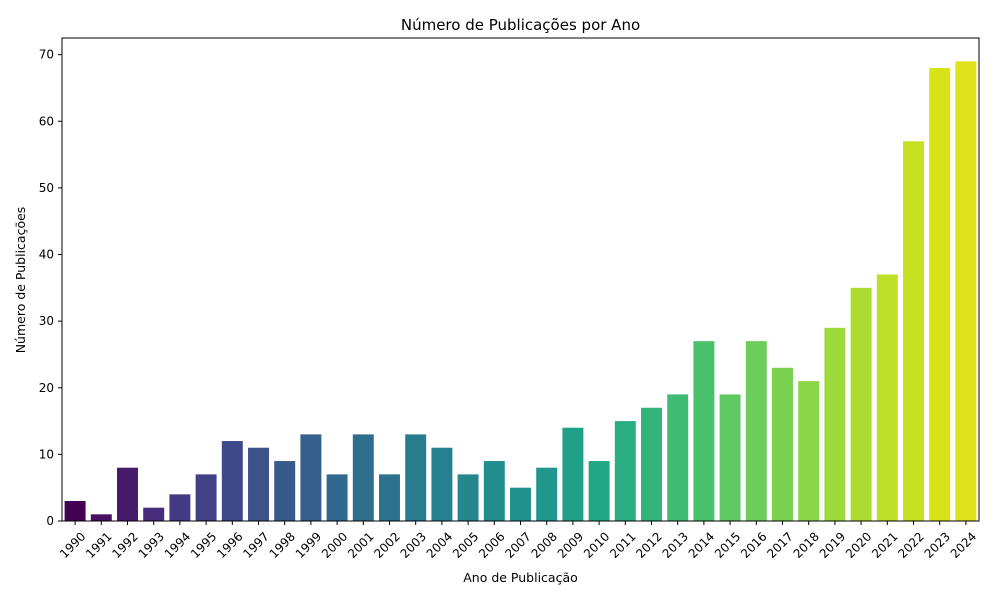 This screenshot has width=1000, height=600. What do you see at coordinates (154, 514) in the screenshot?
I see `bar-1993` at bounding box center [154, 514].